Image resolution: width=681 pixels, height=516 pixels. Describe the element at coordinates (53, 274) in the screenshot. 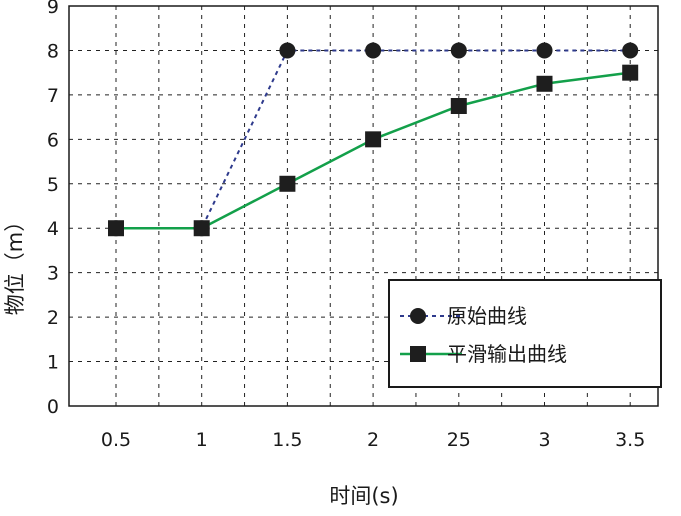

I see `y-tick-label: 3` at that location.